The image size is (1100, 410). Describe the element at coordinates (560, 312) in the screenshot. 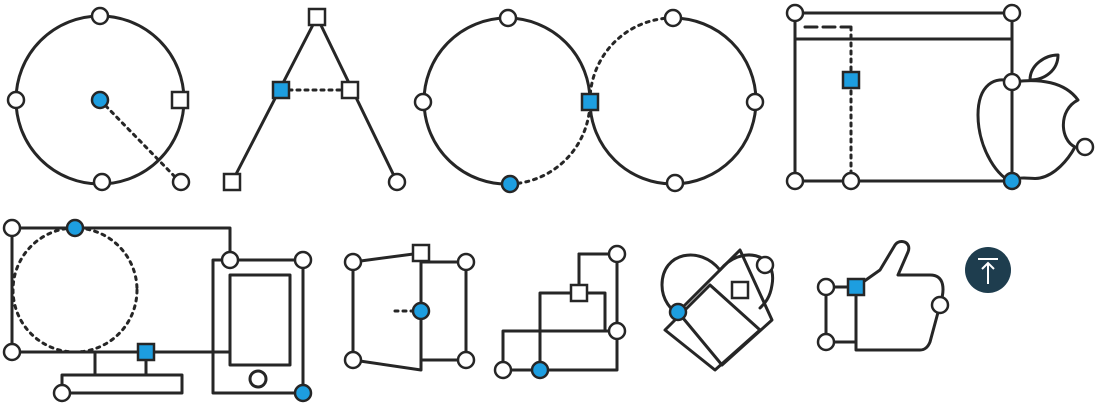

I see `blocks-icon` at that location.